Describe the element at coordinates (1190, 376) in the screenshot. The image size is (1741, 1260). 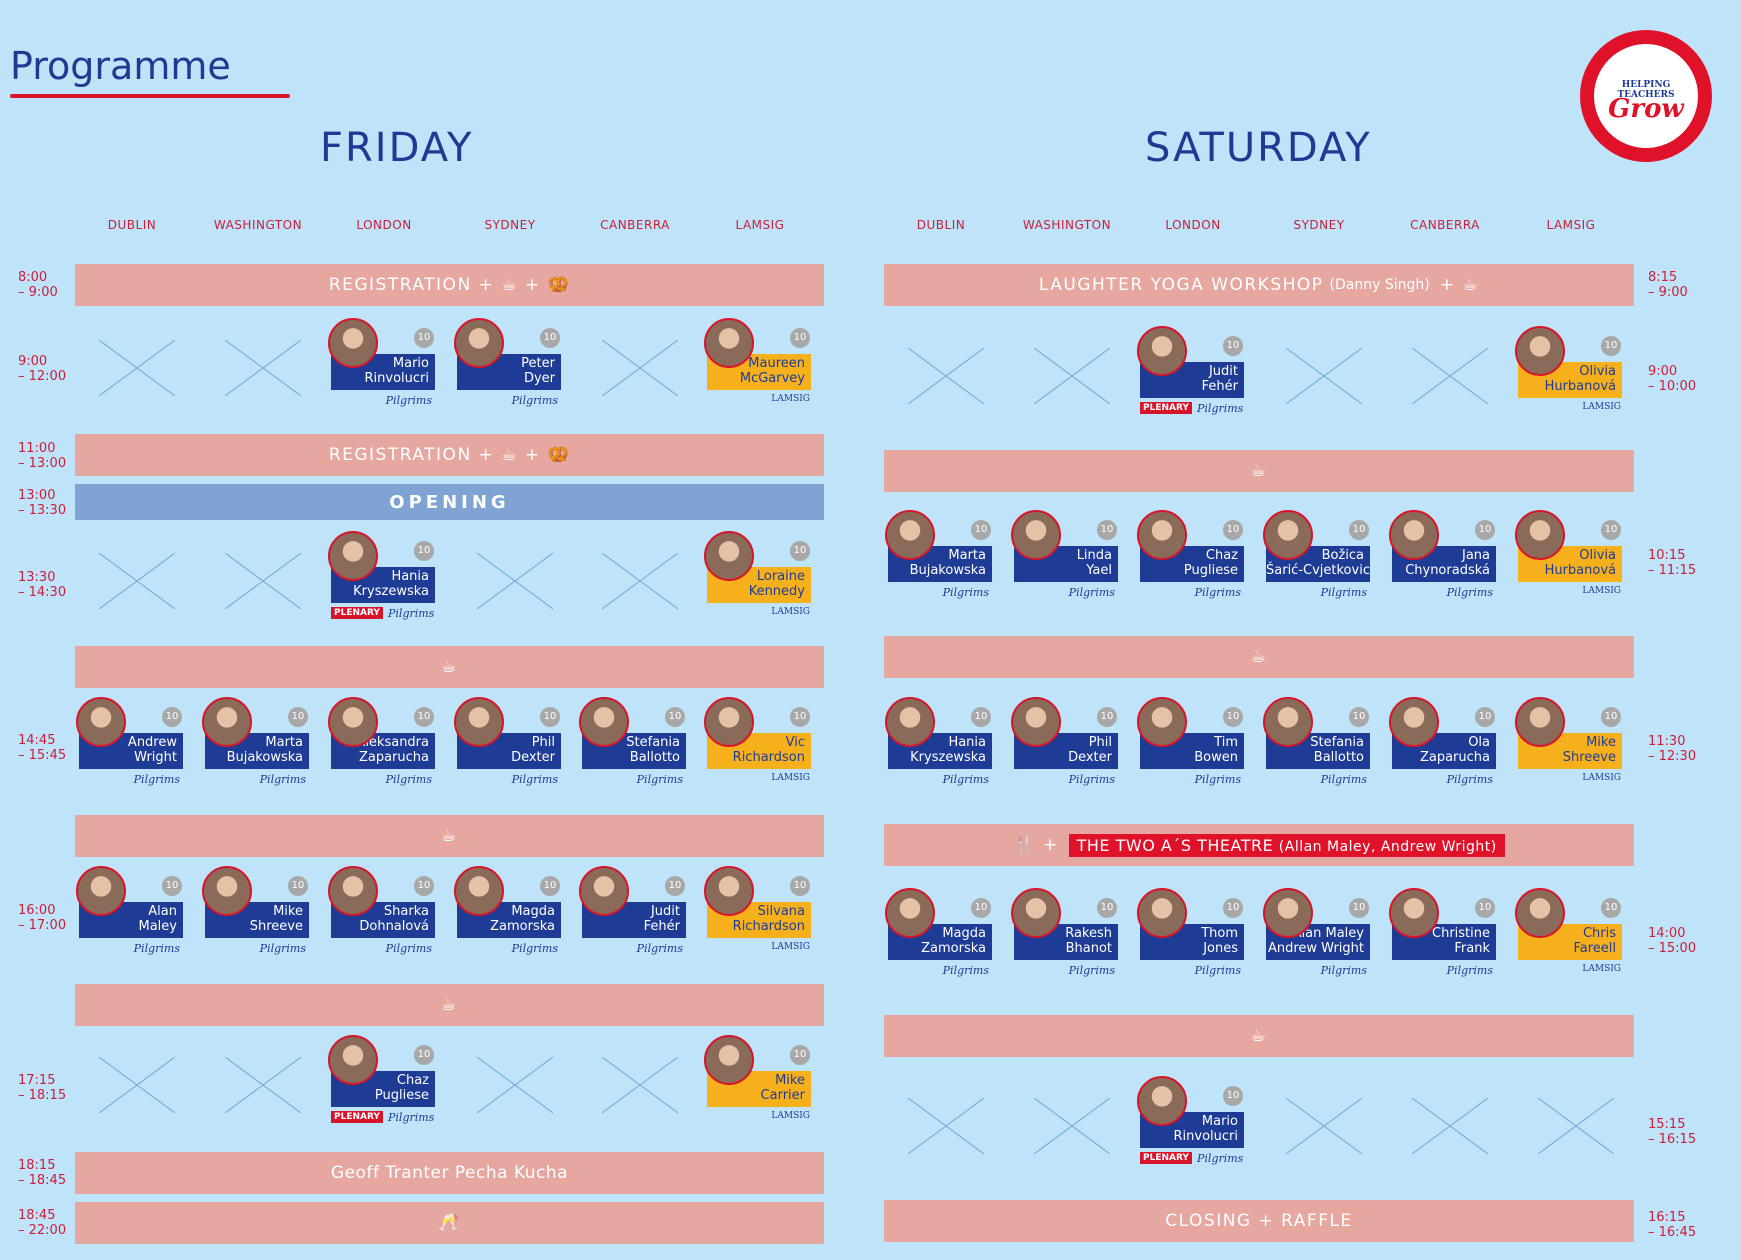
I see `saturday-s1-session-card: Judit Fehér 10 PLENARY Pilgrims` at that location.